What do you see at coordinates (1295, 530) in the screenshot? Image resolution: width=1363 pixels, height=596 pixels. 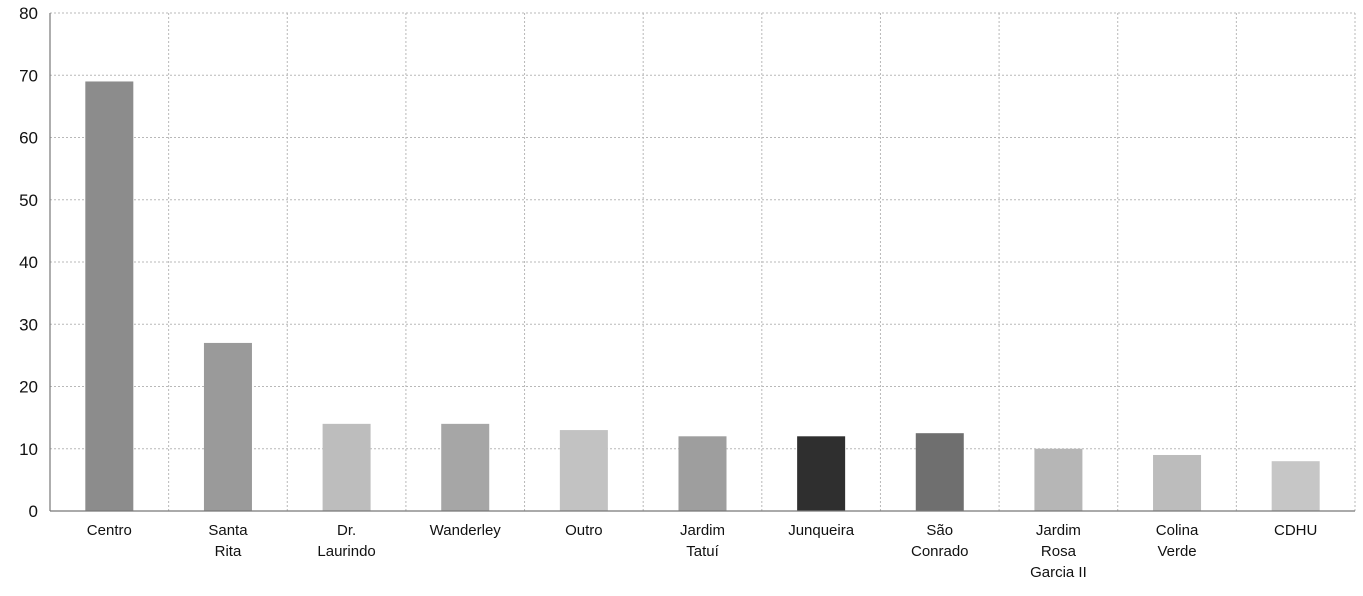 I see `x-tick-label: CDHU` at bounding box center [1295, 530].